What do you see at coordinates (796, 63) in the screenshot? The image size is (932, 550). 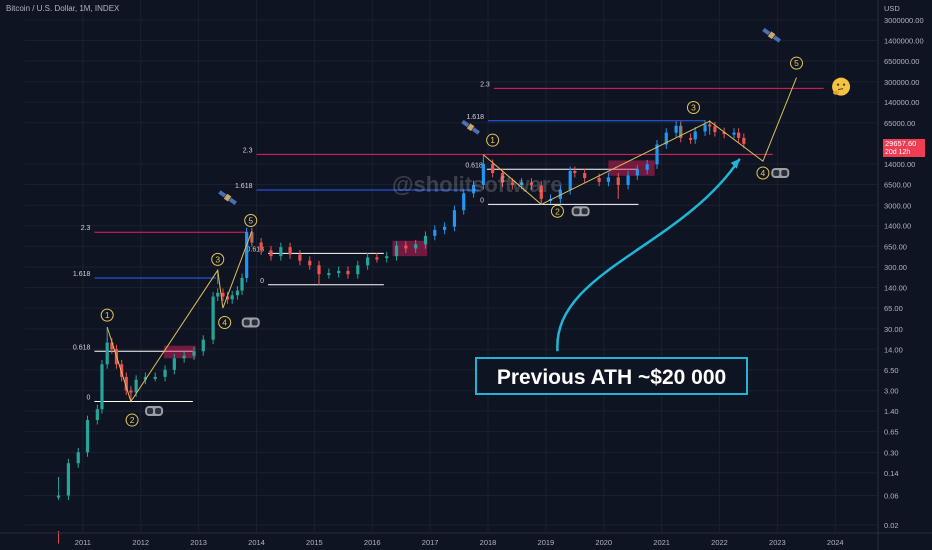 I see `wave-label-number: 5` at bounding box center [796, 63].